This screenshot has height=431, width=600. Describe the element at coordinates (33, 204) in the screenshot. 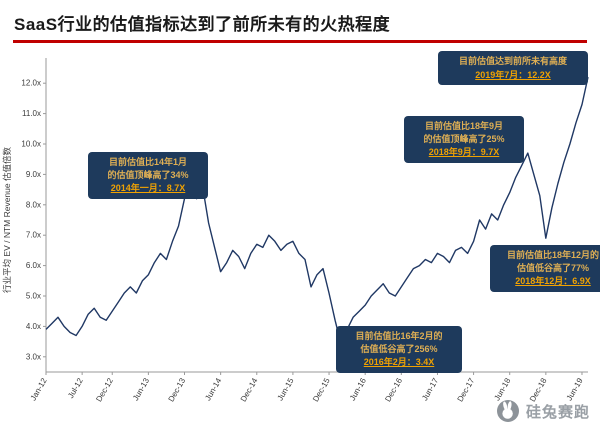

I see `y-tick-label: 8.0x` at that location.